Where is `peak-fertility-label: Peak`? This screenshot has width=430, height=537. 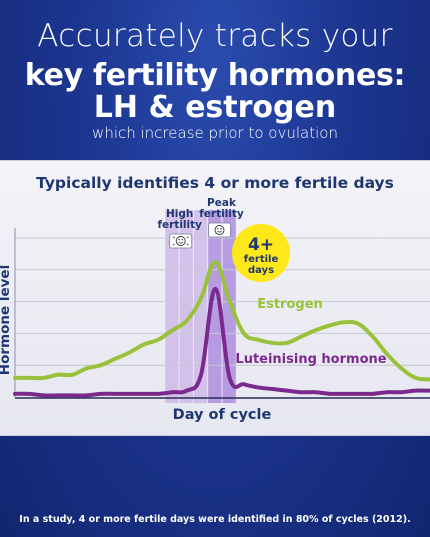 peak-fertility-label: Peak is located at coordinates (222, 203).